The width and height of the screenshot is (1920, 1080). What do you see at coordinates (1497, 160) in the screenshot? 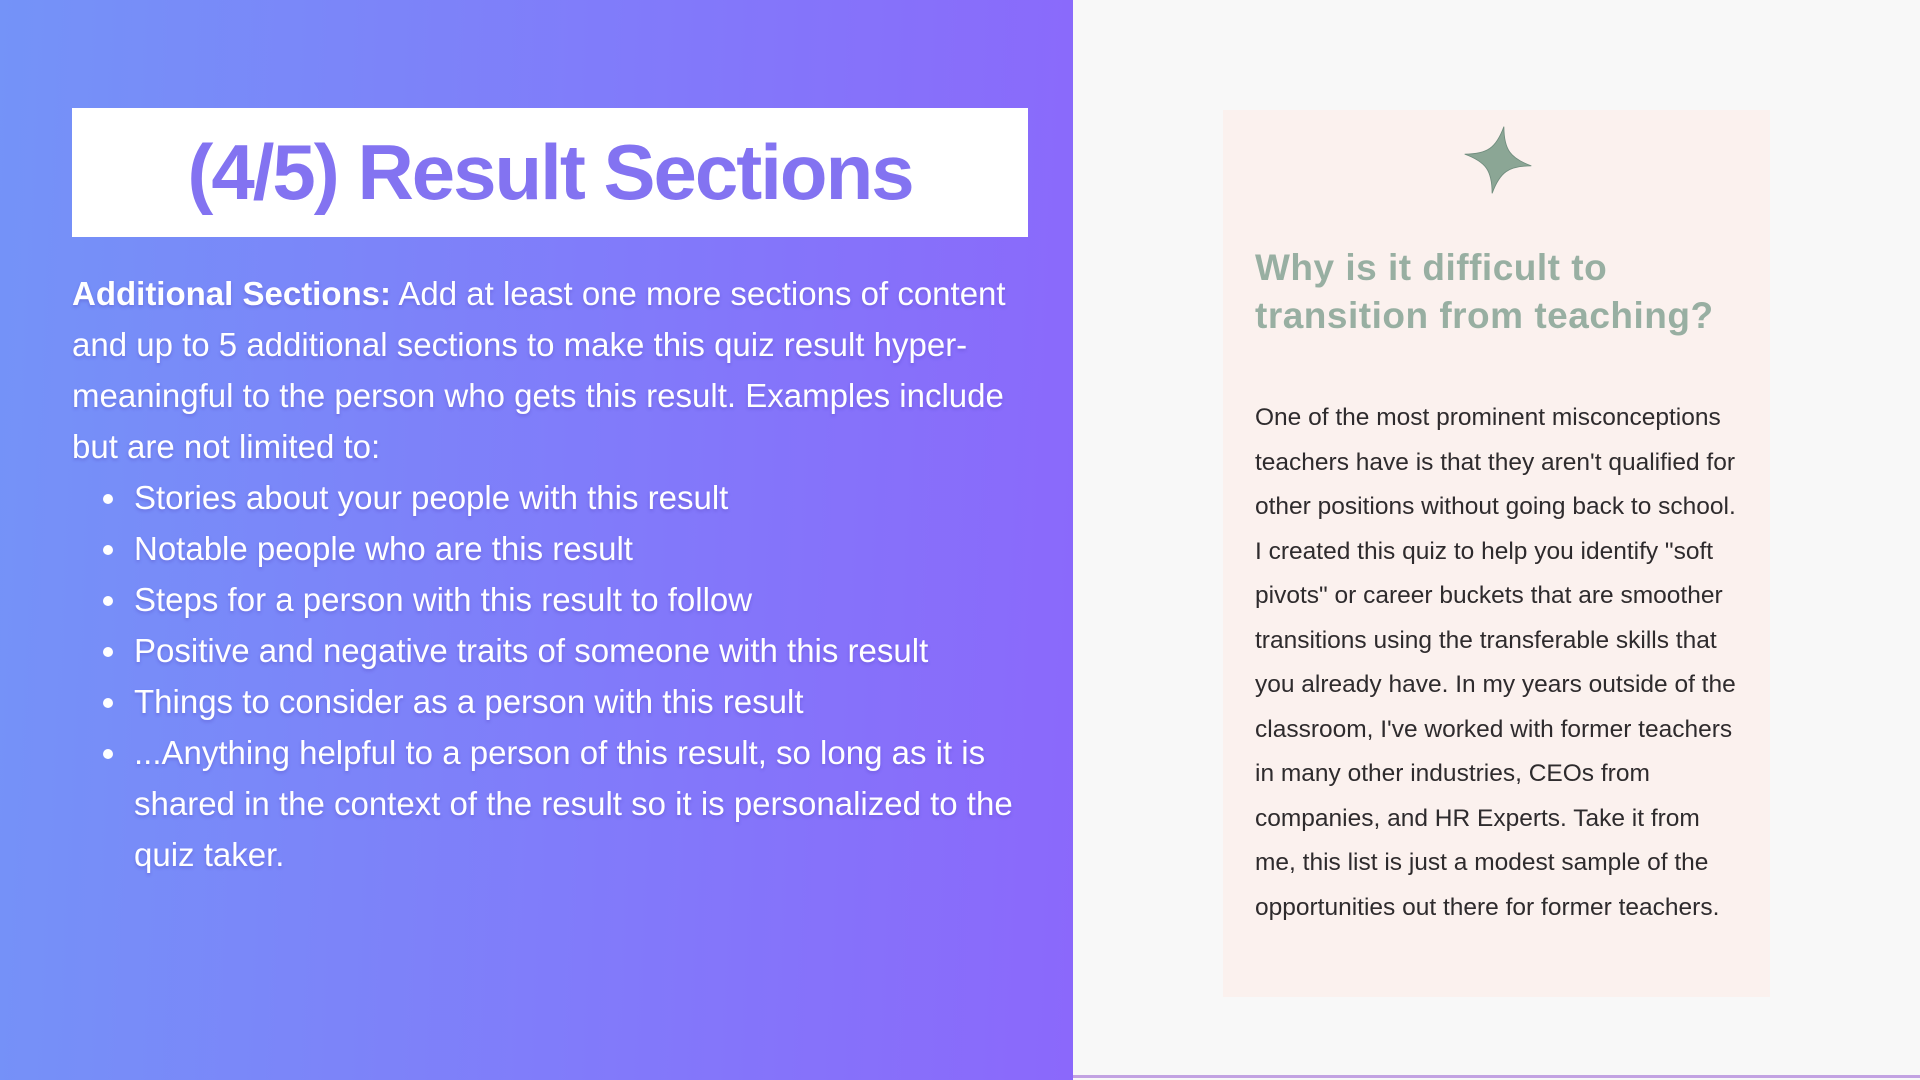
I see `sparkle-icon` at bounding box center [1497, 160].